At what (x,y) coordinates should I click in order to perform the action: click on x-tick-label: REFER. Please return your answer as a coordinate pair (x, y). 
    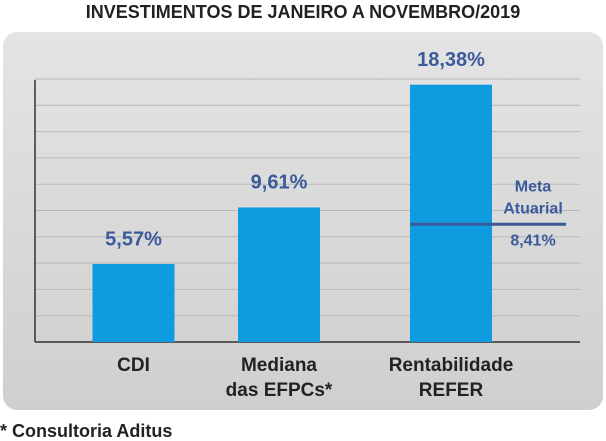
    Looking at the image, I should click on (451, 390).